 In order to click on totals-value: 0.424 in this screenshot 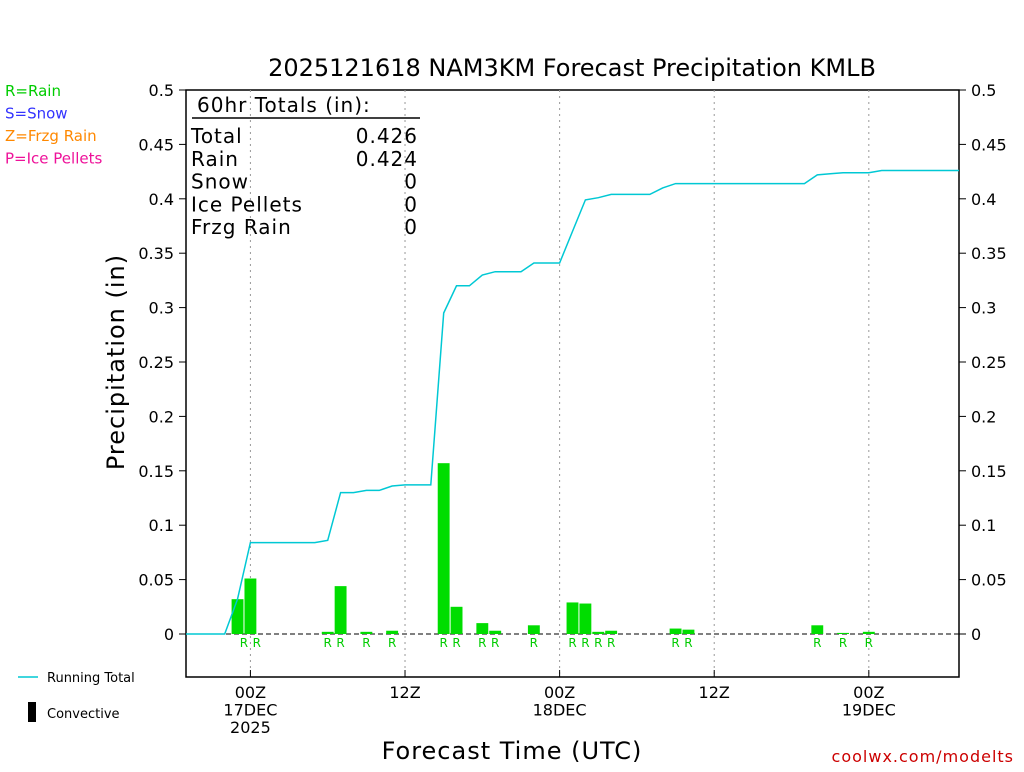, I will do `click(387, 159)`.